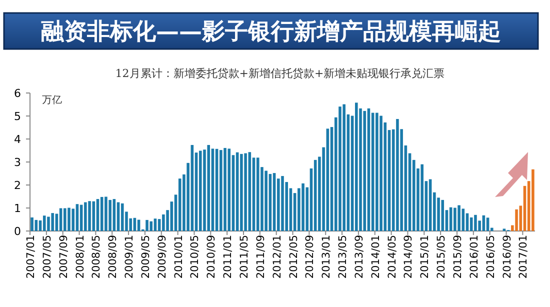  What do you see at coordinates (17, 162) in the screenshot?
I see `y-tick-label: 3` at bounding box center [17, 162].